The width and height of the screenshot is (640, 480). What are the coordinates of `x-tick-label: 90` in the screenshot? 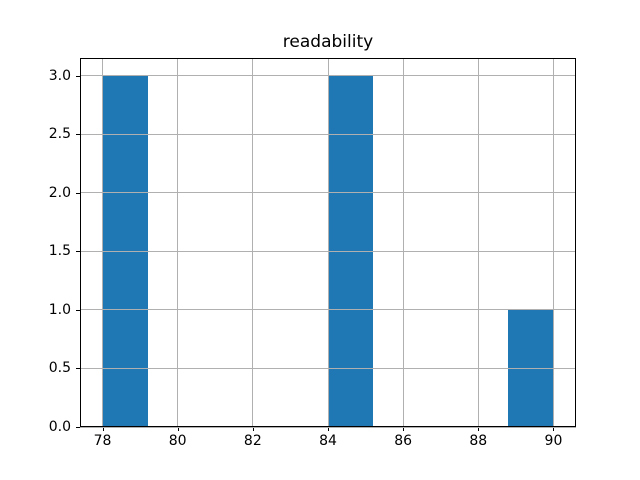 It's located at (553, 441).